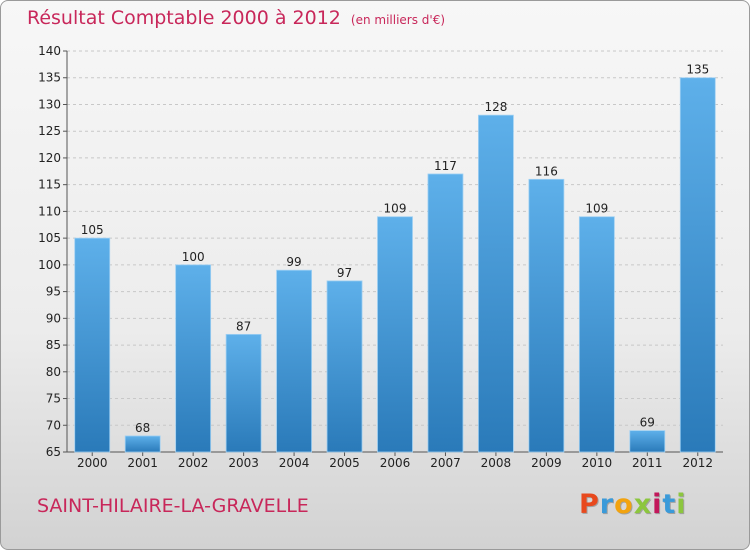 This screenshot has height=550, width=750. What do you see at coordinates (395, 463) in the screenshot?
I see `x-tick-label: 2006` at bounding box center [395, 463].